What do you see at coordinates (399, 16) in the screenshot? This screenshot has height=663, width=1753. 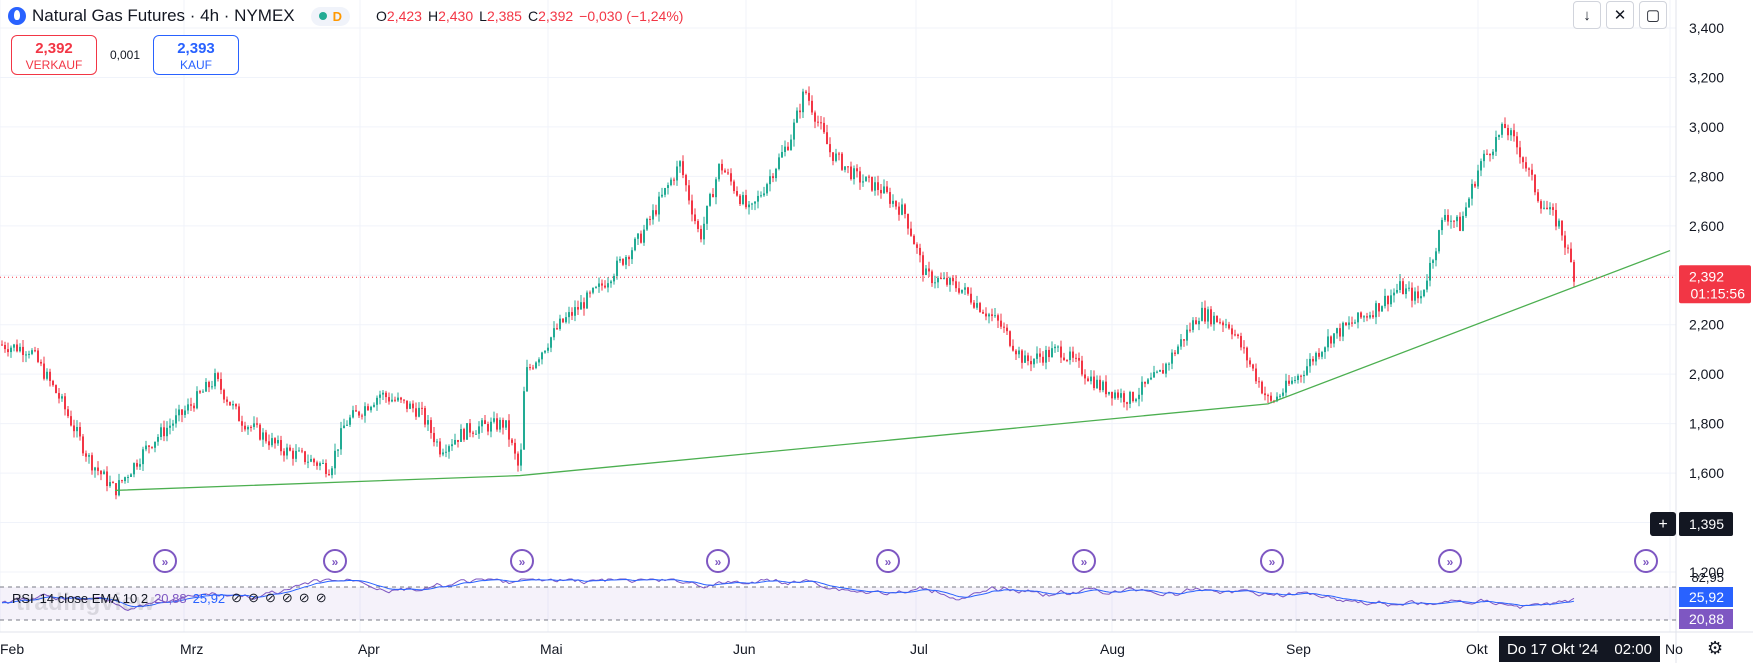 I see `ohlc-item: O2,423` at bounding box center [399, 16].